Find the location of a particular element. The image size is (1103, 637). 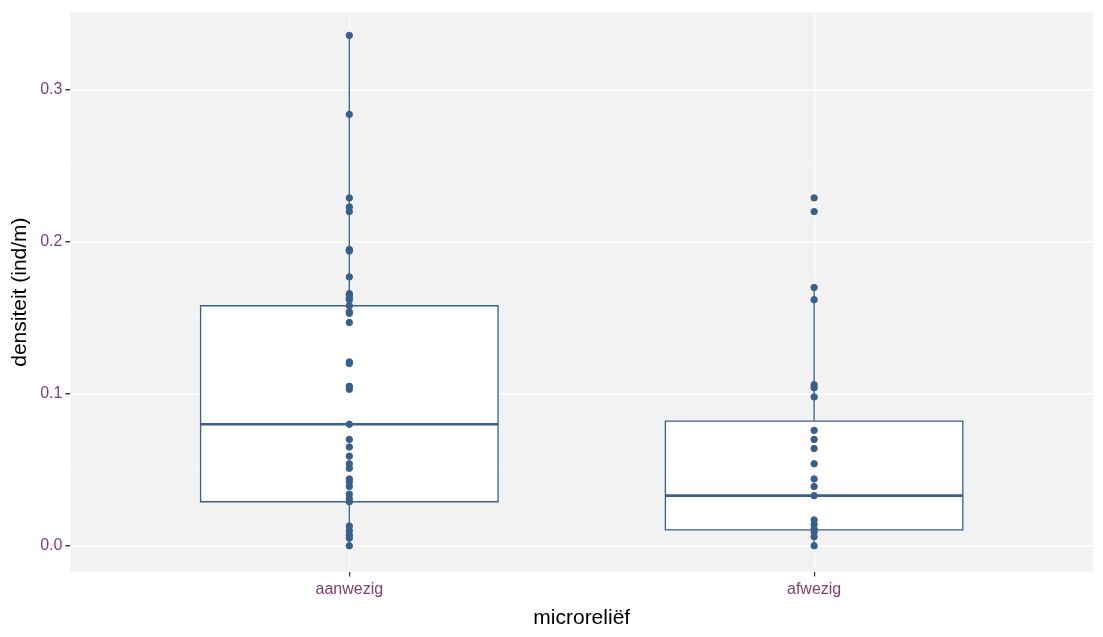

y-tick-label: 0.0 is located at coordinates (51, 545).